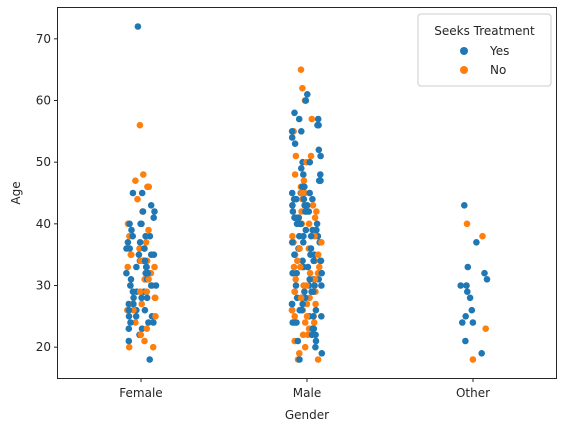  What do you see at coordinates (43, 286) in the screenshot?
I see `y-tick-label: 30` at bounding box center [43, 286].